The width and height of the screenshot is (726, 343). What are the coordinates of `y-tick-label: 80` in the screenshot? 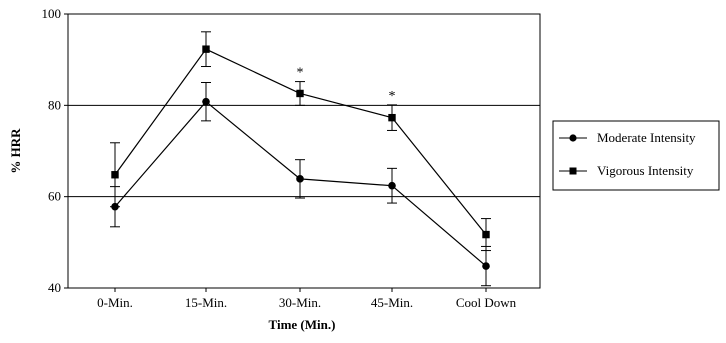 It's located at (54, 104).